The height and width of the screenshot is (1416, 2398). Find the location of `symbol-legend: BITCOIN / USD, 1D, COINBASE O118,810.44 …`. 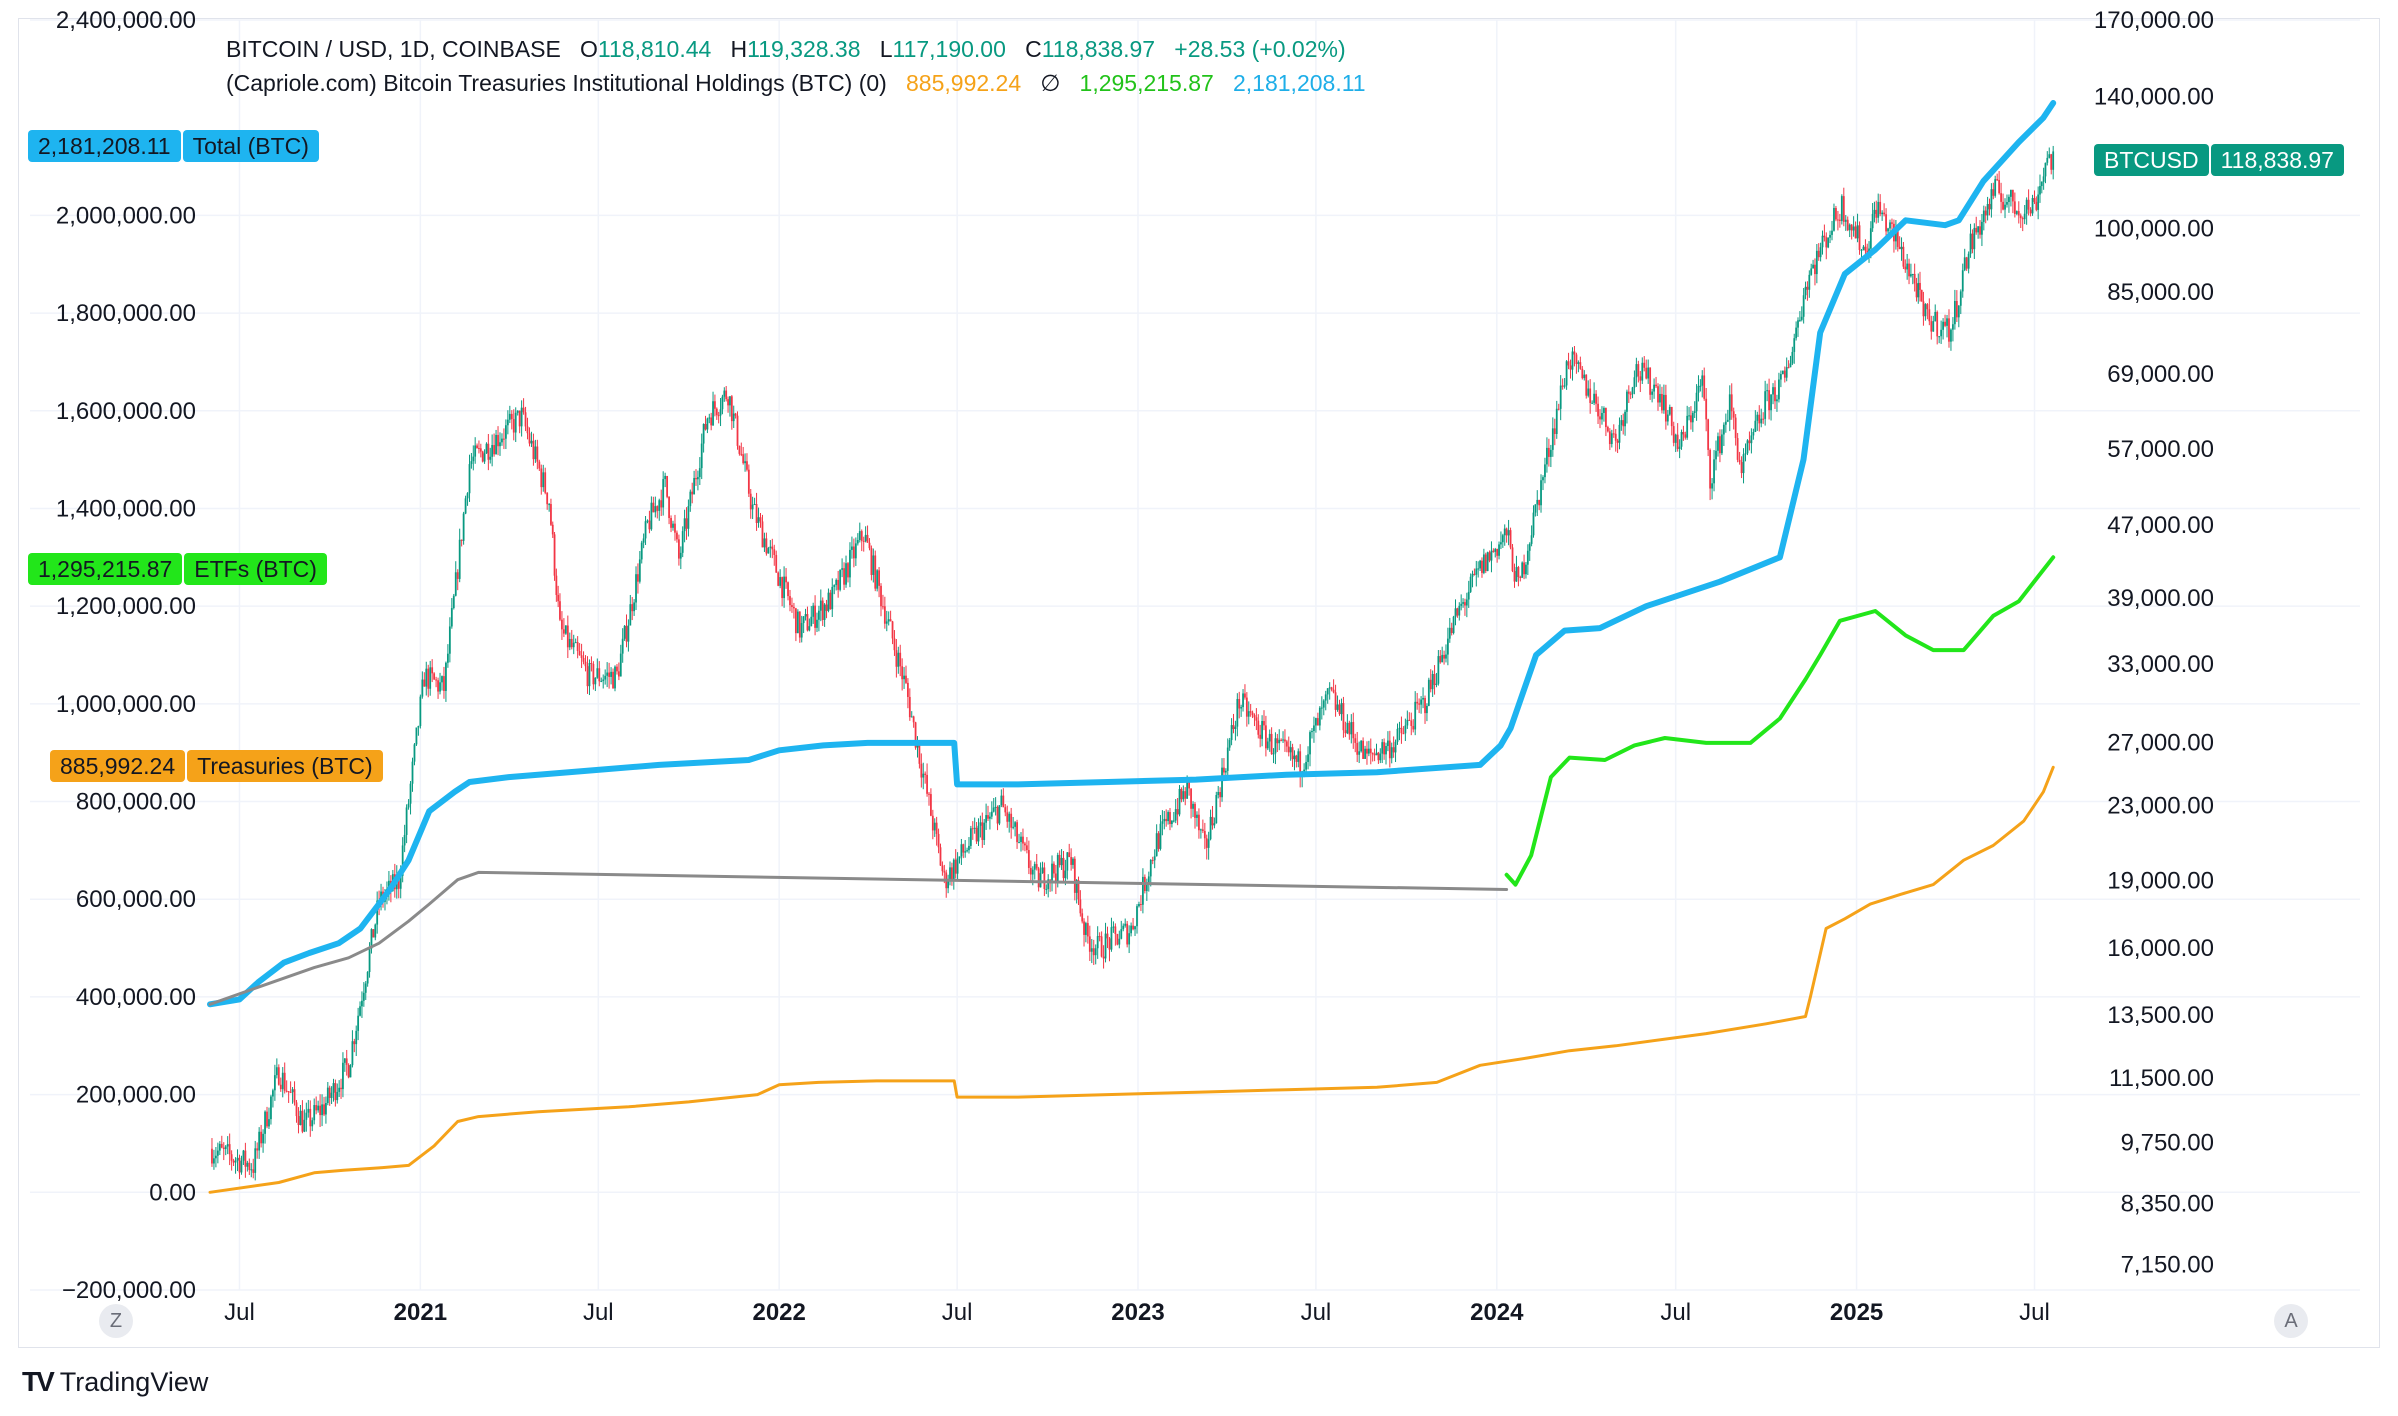

symbol-legend: BITCOIN / USD, 1D, COINBASE O118,810.44 … is located at coordinates (786, 49).